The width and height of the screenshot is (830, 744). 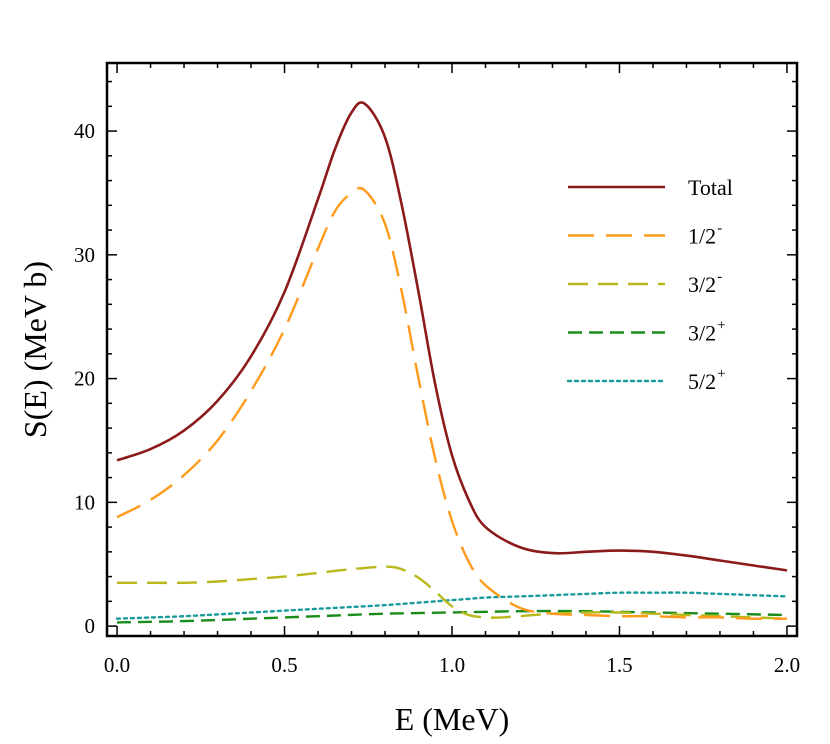 I want to click on legend-label: 1/2-, so click(x=705, y=235).